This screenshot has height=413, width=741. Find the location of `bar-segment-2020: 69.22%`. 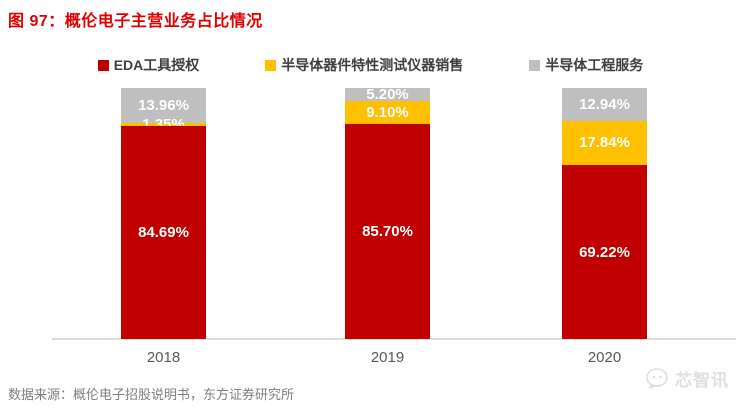

bar-segment-2020: 69.22% is located at coordinates (604, 252).